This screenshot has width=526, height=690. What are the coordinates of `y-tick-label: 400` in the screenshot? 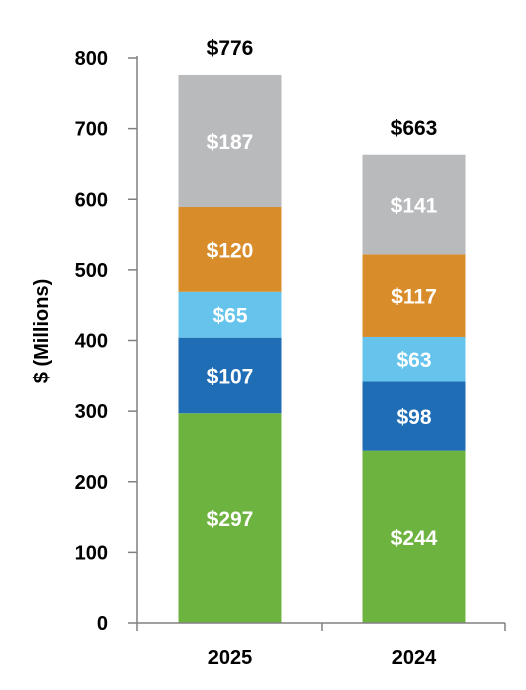 It's located at (91, 342).